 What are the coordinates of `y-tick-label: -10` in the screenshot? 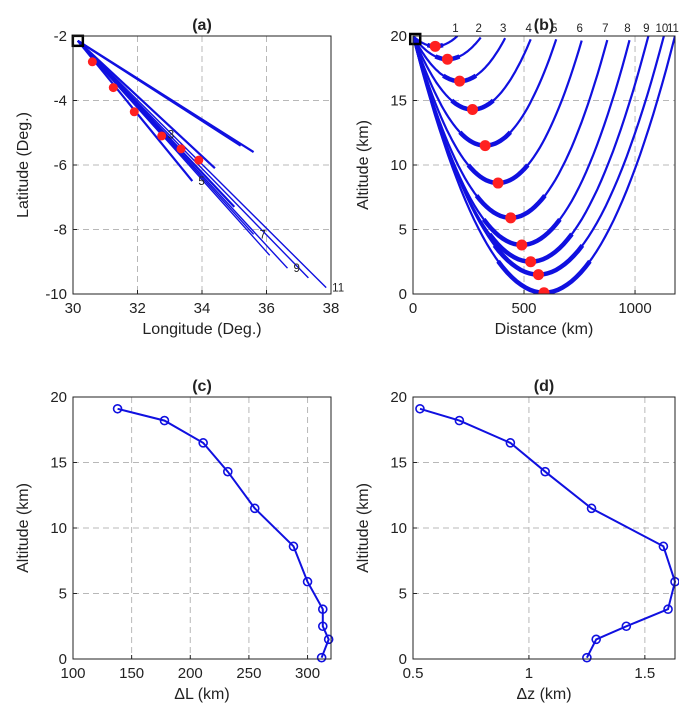 It's located at (56, 294).